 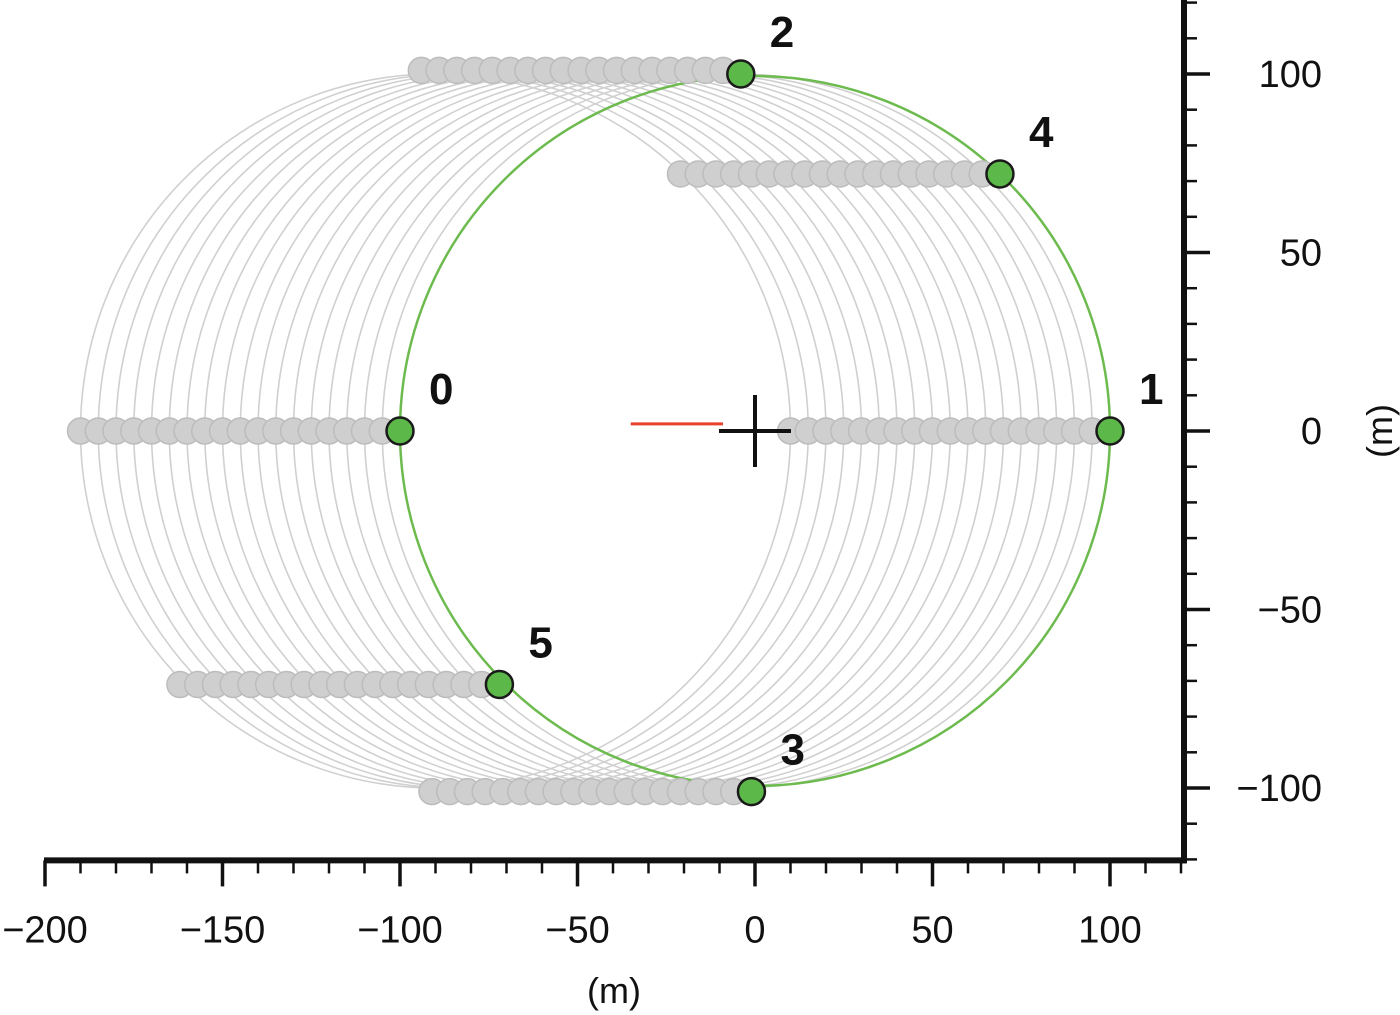 What do you see at coordinates (1151, 389) in the screenshot?
I see `point-label-1: 1` at bounding box center [1151, 389].